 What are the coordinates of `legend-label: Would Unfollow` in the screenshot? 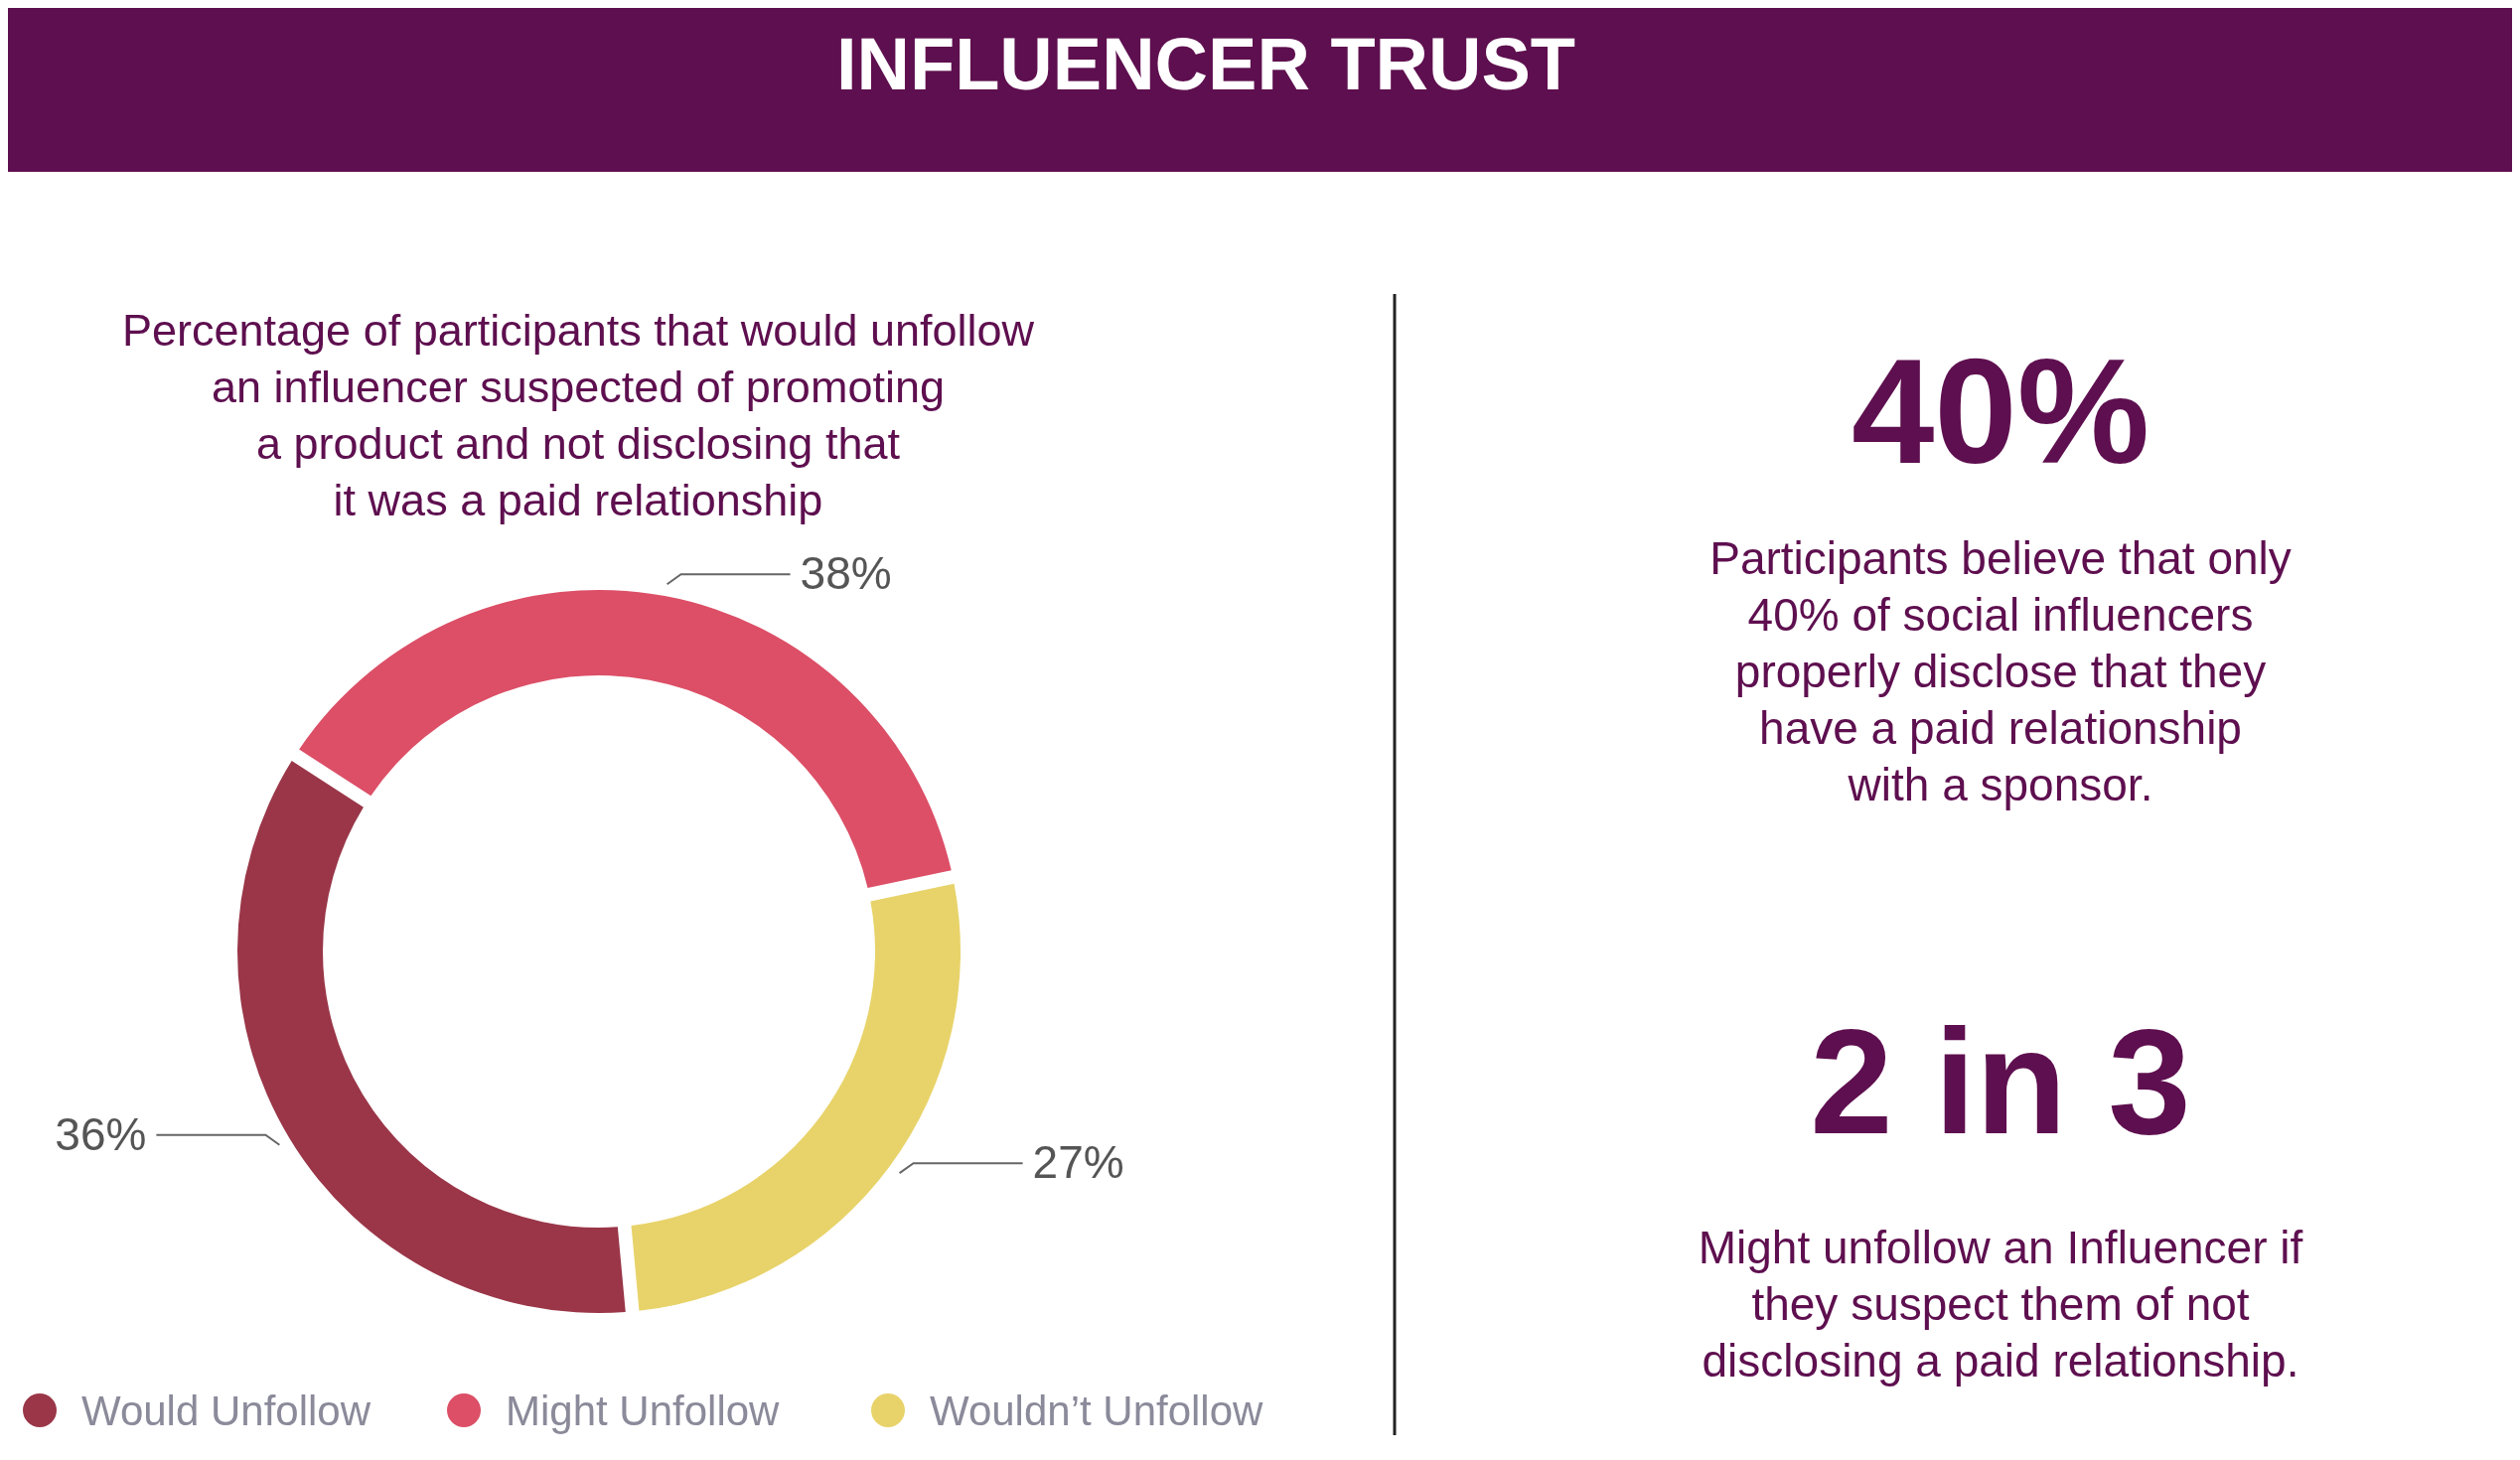 It's located at (226, 1410).